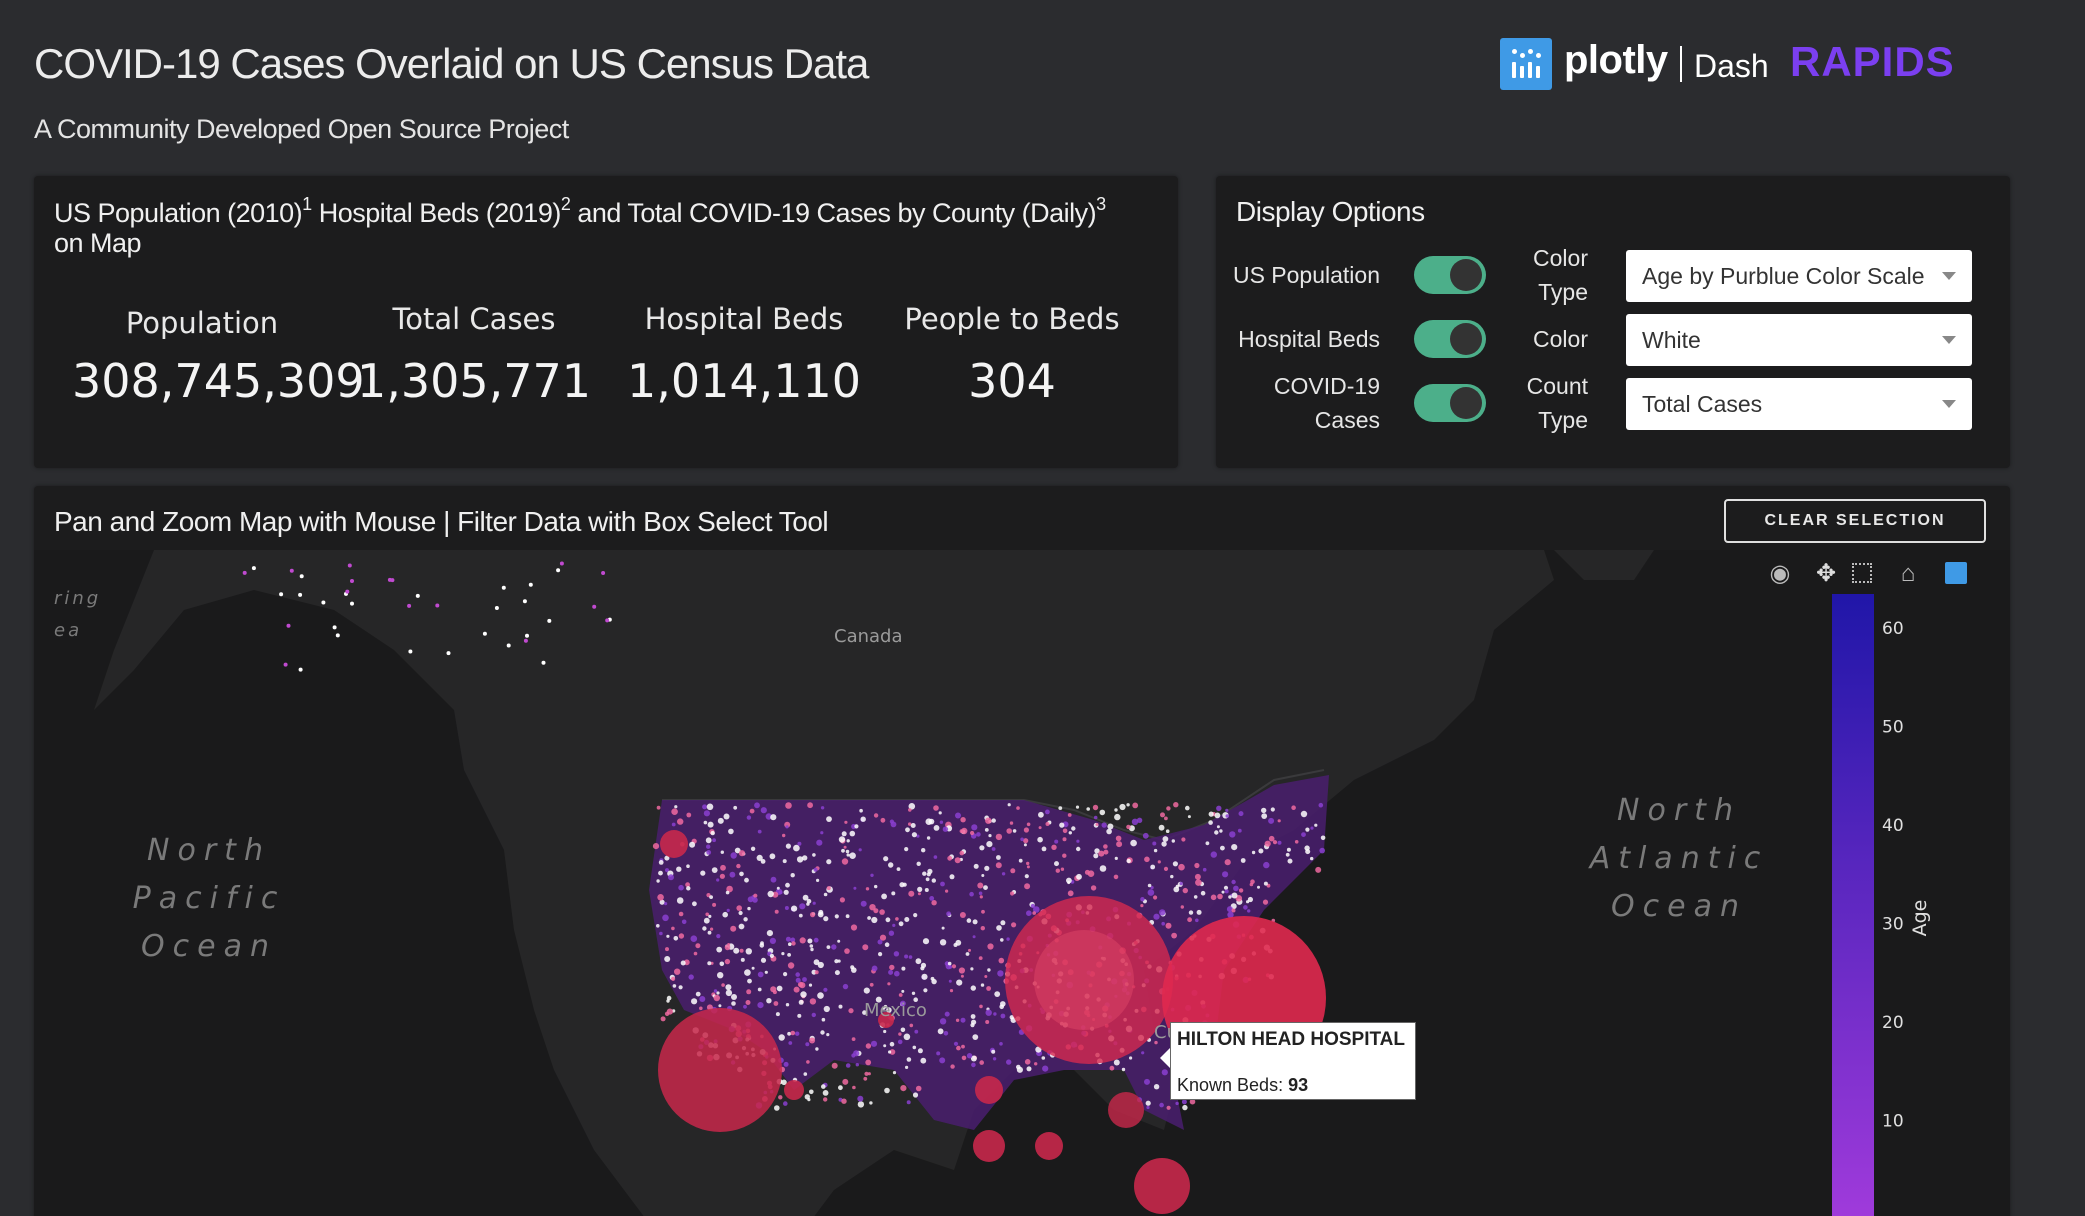 The height and width of the screenshot is (1216, 2085). What do you see at coordinates (1893, 925) in the screenshot?
I see `colorbar-tick-label: 30` at bounding box center [1893, 925].